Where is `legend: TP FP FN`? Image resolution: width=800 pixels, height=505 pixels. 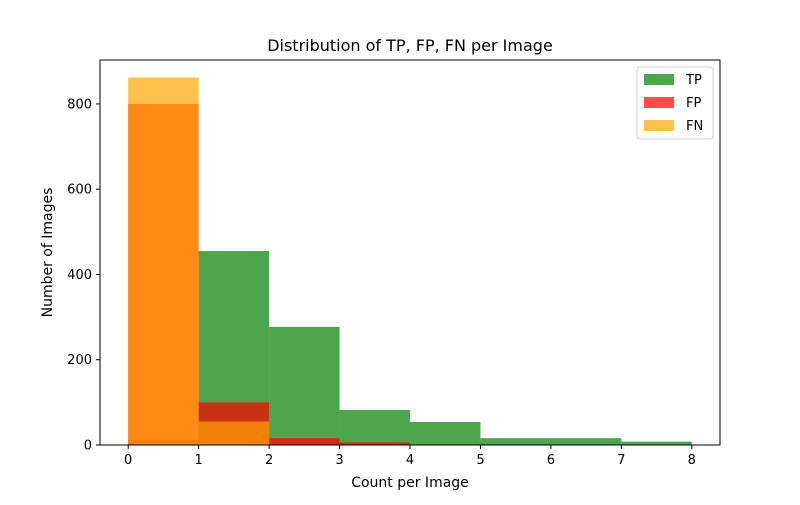 legend: TP FP FN is located at coordinates (675, 103).